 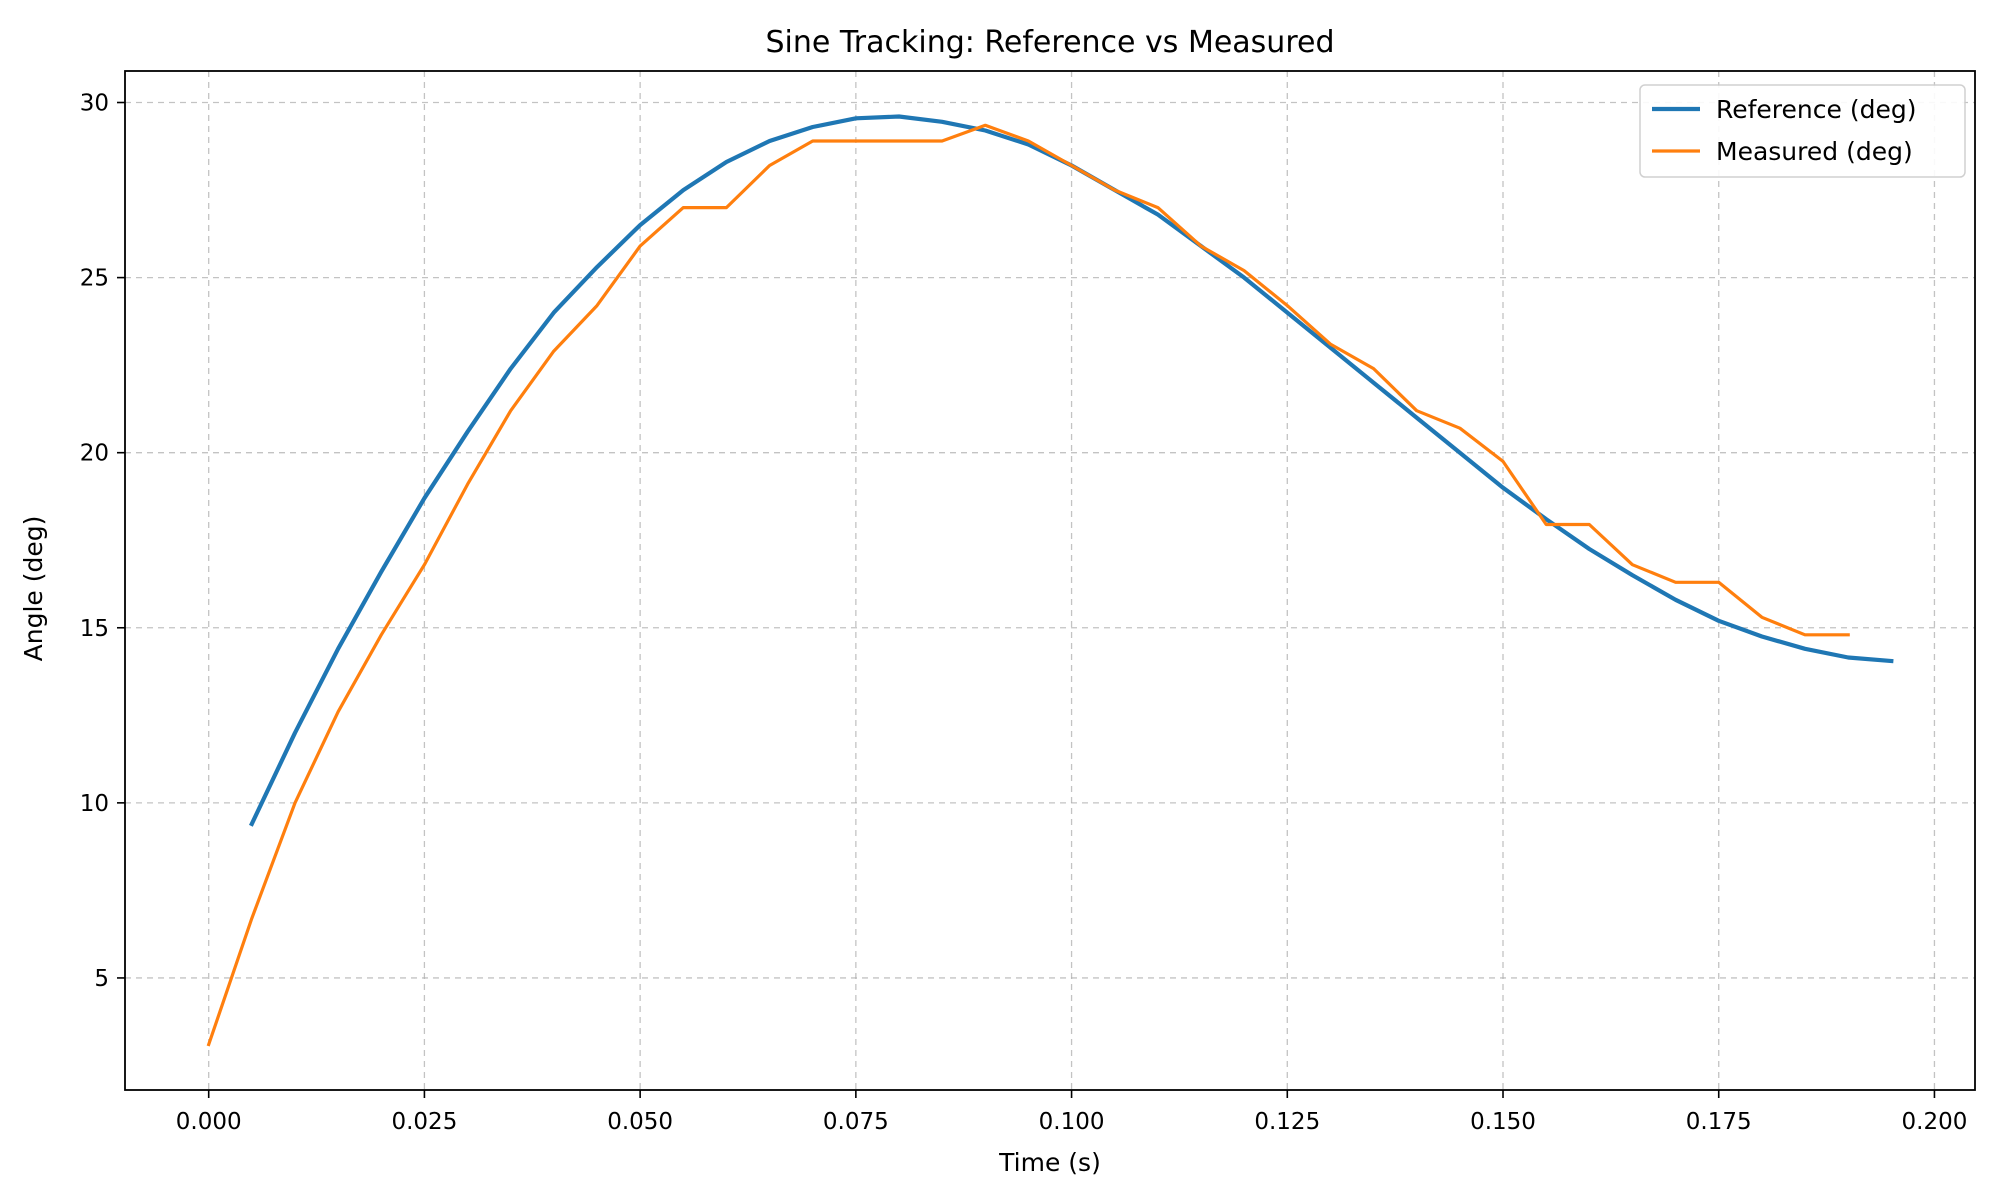 I want to click on x-tick-label: 0.050, so click(x=640, y=1122).